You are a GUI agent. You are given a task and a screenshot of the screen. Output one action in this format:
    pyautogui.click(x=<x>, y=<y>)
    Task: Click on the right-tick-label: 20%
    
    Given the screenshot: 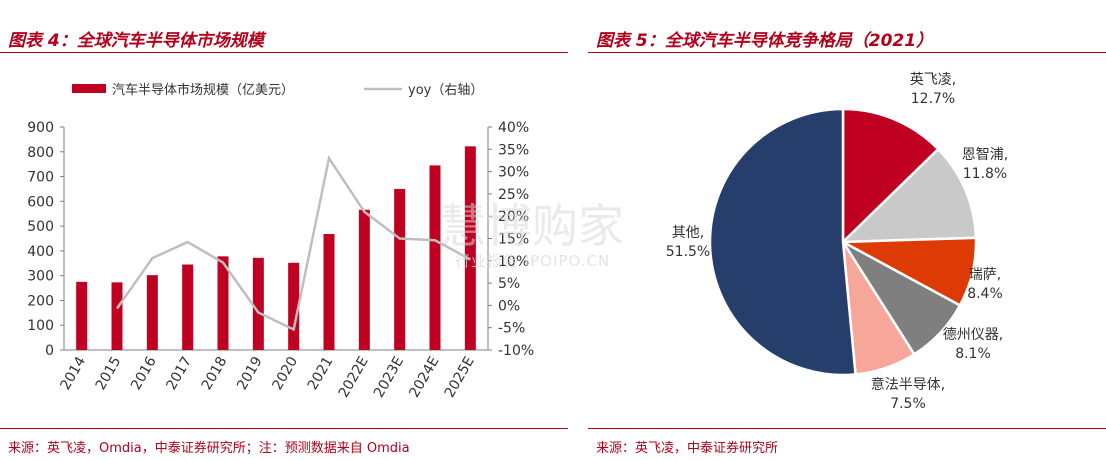 What is the action you would take?
    pyautogui.click(x=513, y=217)
    